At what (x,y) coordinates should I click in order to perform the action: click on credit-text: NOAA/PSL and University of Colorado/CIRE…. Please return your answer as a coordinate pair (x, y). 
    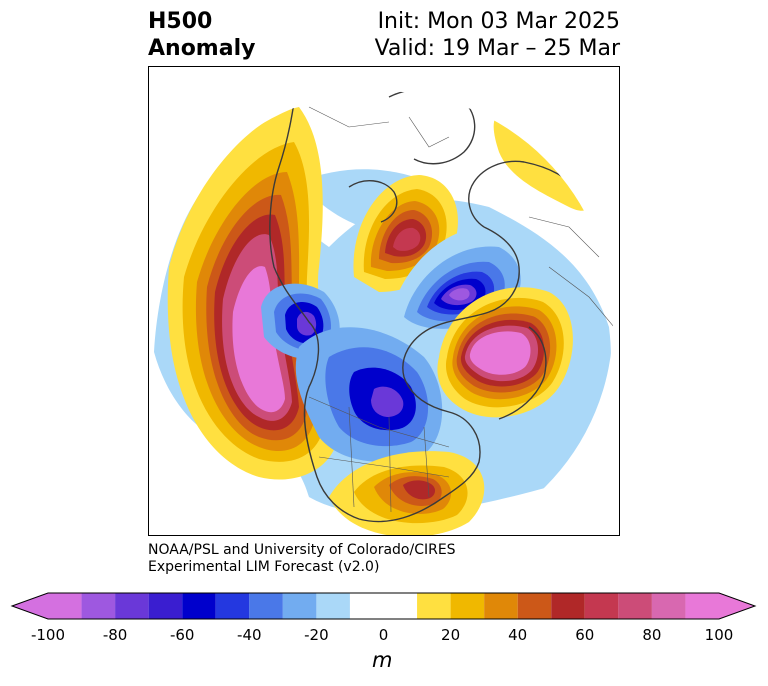
    Looking at the image, I should click on (302, 559).